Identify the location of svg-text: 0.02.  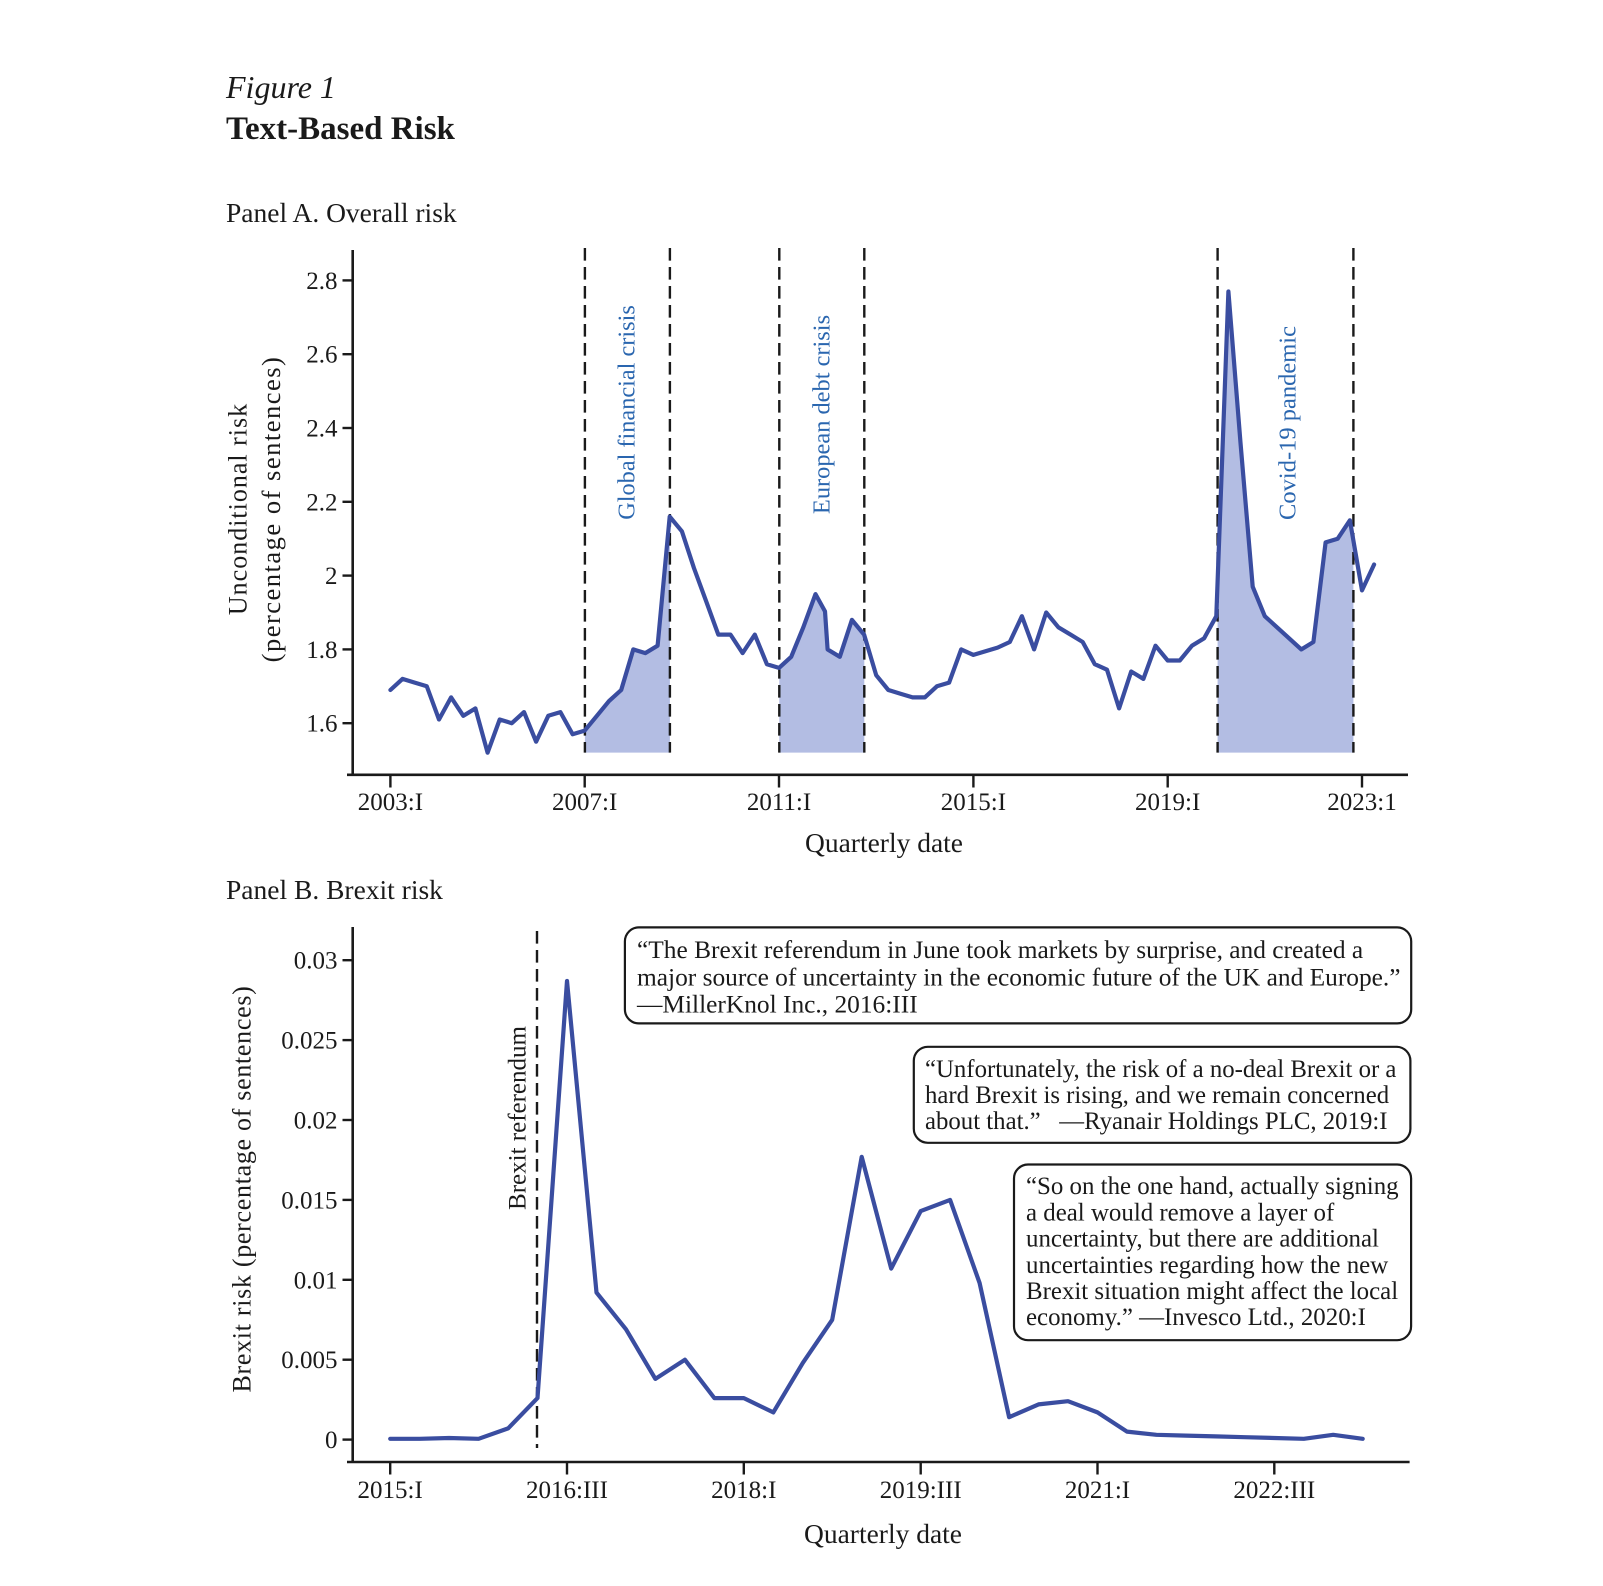
(316, 1121).